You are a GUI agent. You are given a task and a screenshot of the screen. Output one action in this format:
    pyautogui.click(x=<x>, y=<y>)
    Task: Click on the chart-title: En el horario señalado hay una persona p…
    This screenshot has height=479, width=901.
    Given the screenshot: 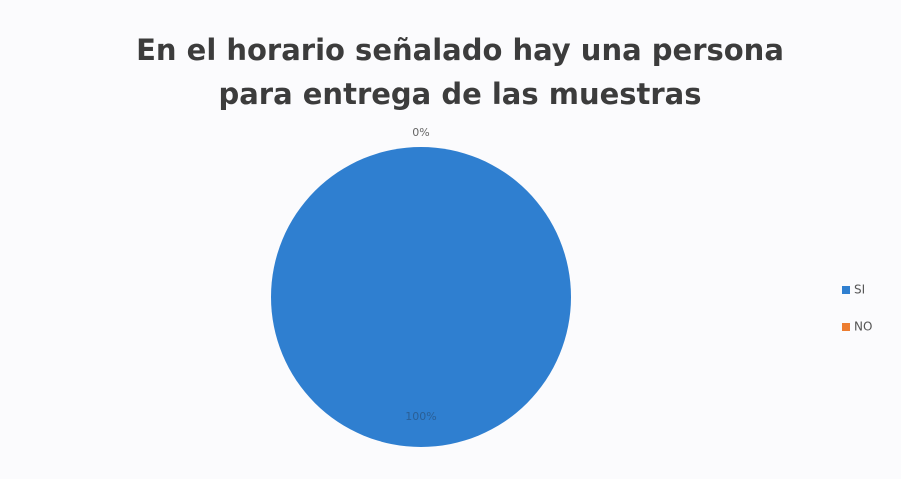 What is the action you would take?
    pyautogui.click(x=460, y=72)
    